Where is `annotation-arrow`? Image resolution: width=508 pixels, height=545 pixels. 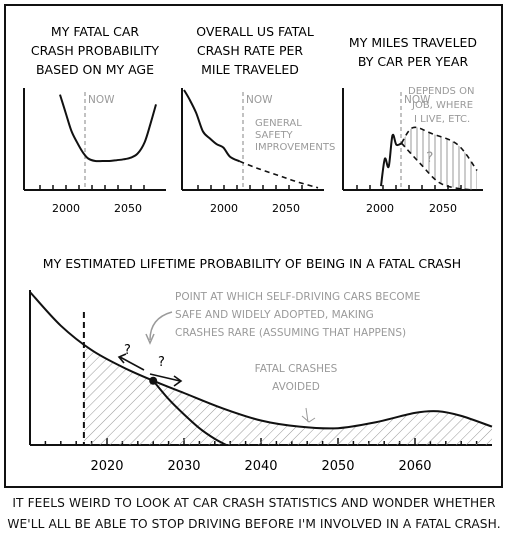
annotation-arrow is located at coordinates (161, 326).